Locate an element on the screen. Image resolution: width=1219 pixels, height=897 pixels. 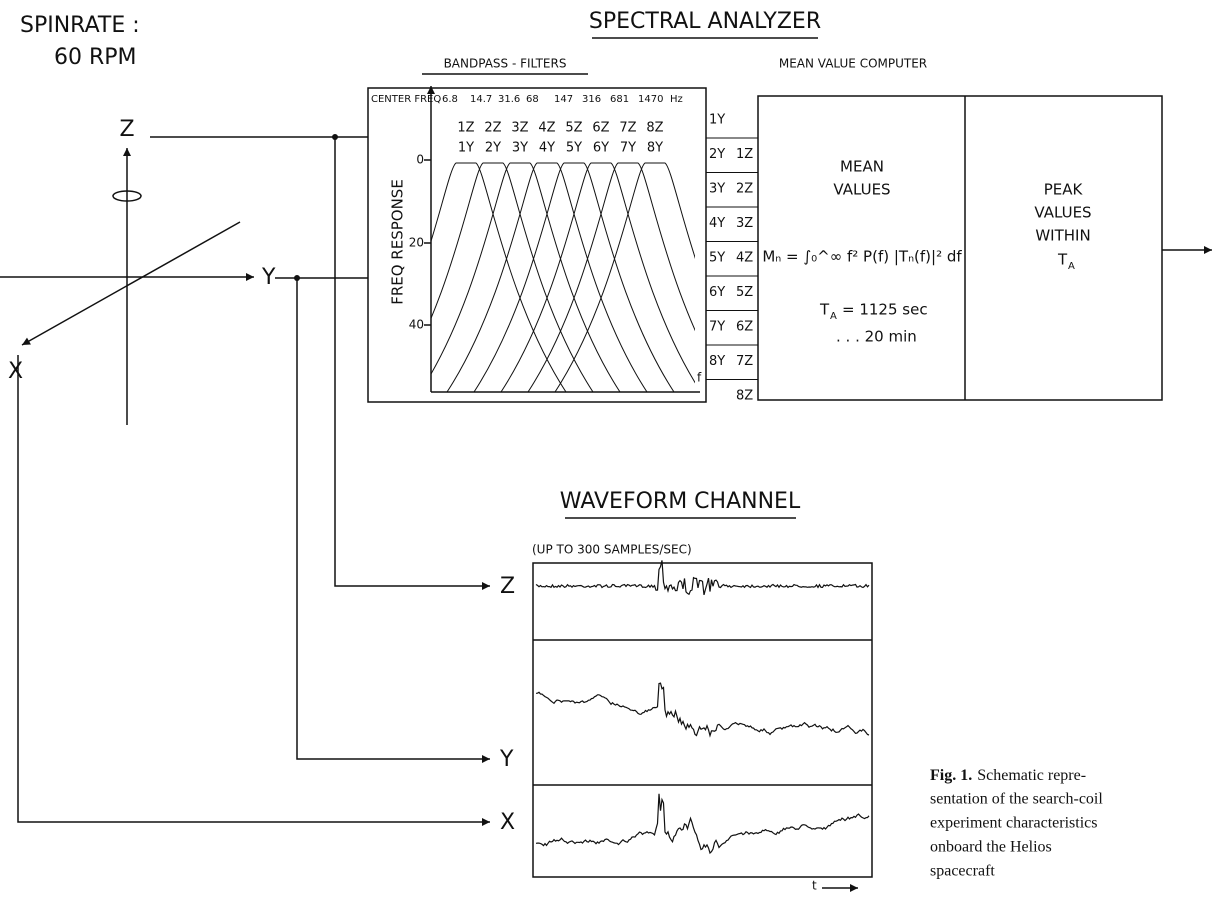
caption-line: Schematic repre- is located at coordinates (1031, 775).